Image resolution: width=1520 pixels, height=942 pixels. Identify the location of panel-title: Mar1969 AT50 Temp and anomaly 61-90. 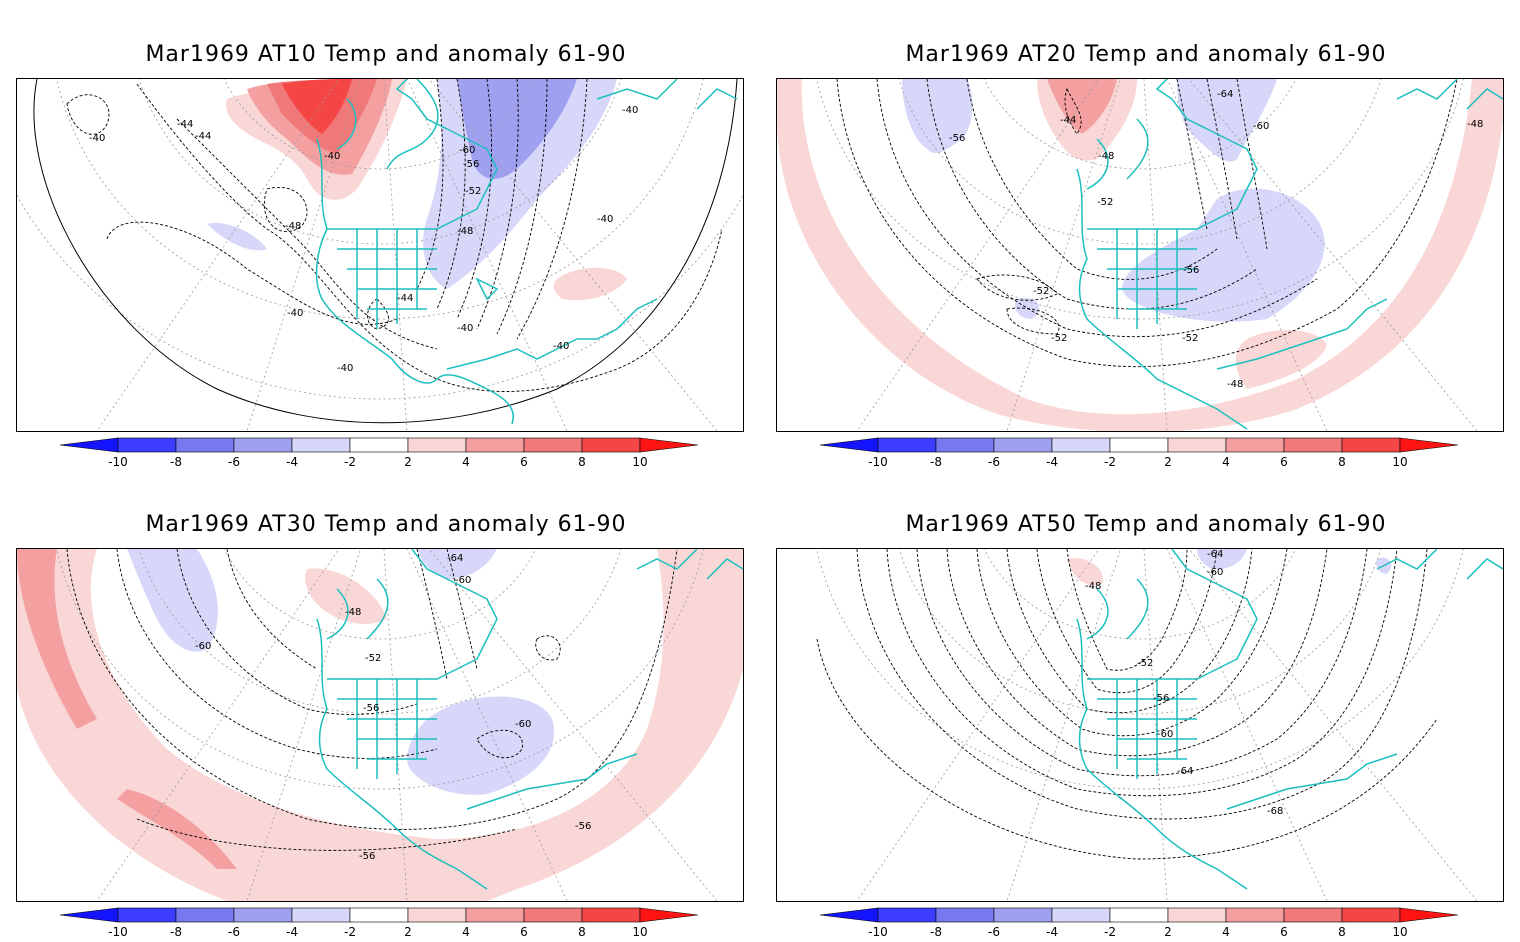
(1146, 524).